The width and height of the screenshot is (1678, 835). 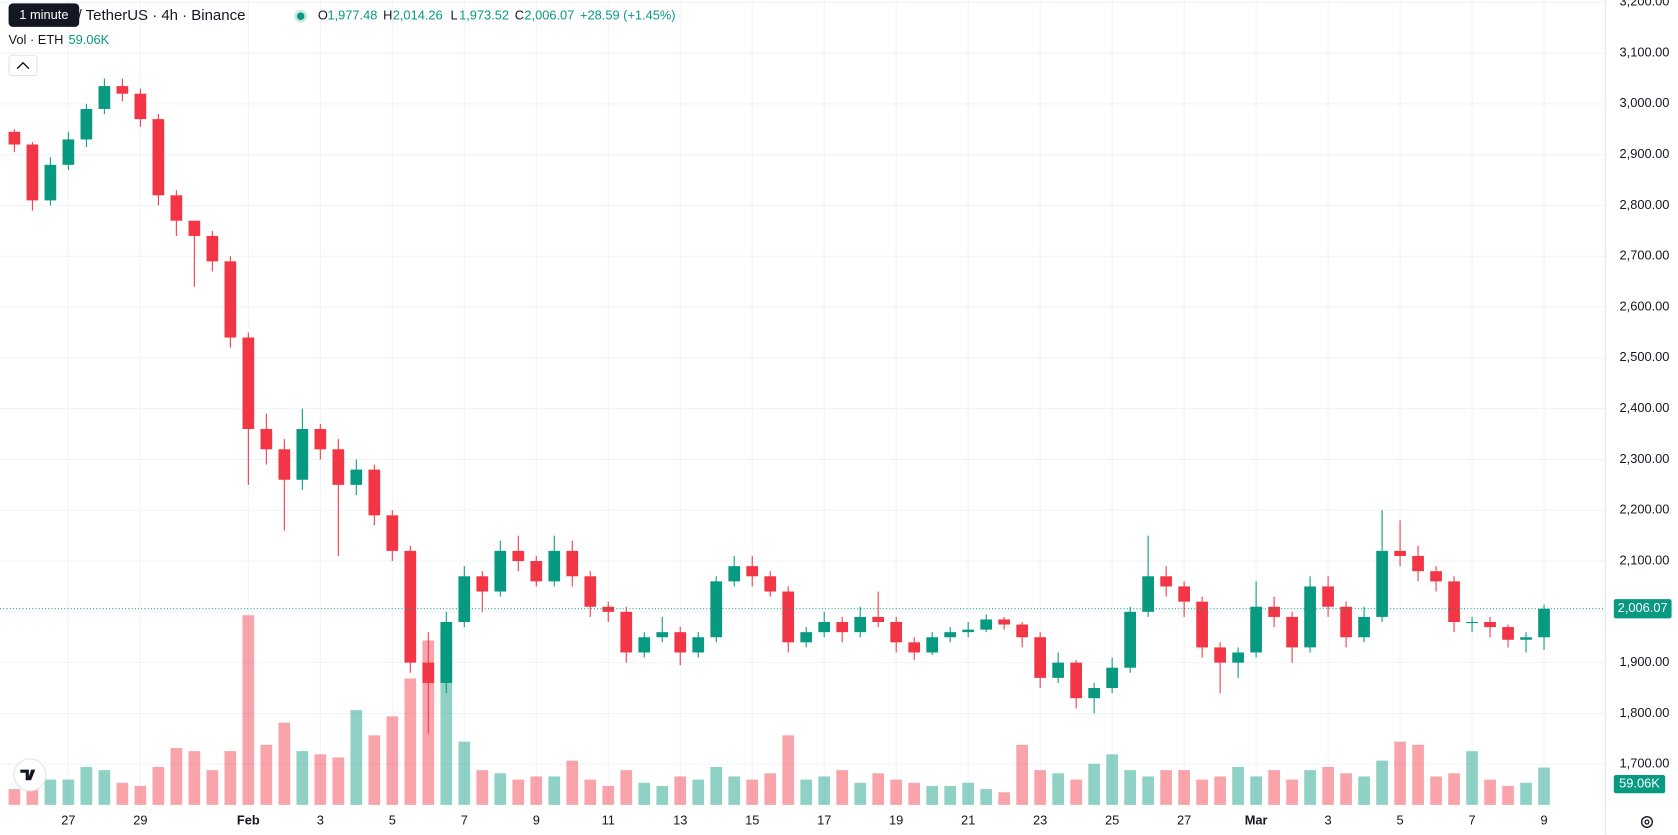 What do you see at coordinates (418, 15) in the screenshot?
I see `ohlc-value: 2,014.26` at bounding box center [418, 15].